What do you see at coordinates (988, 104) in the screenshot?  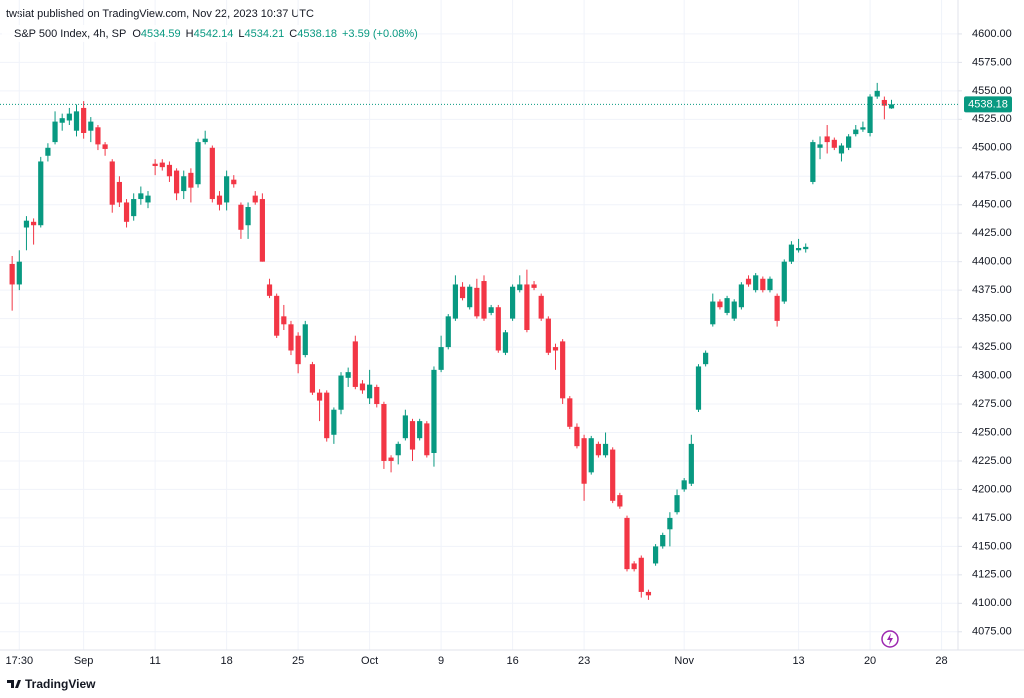 I see `last-price-badge` at bounding box center [988, 104].